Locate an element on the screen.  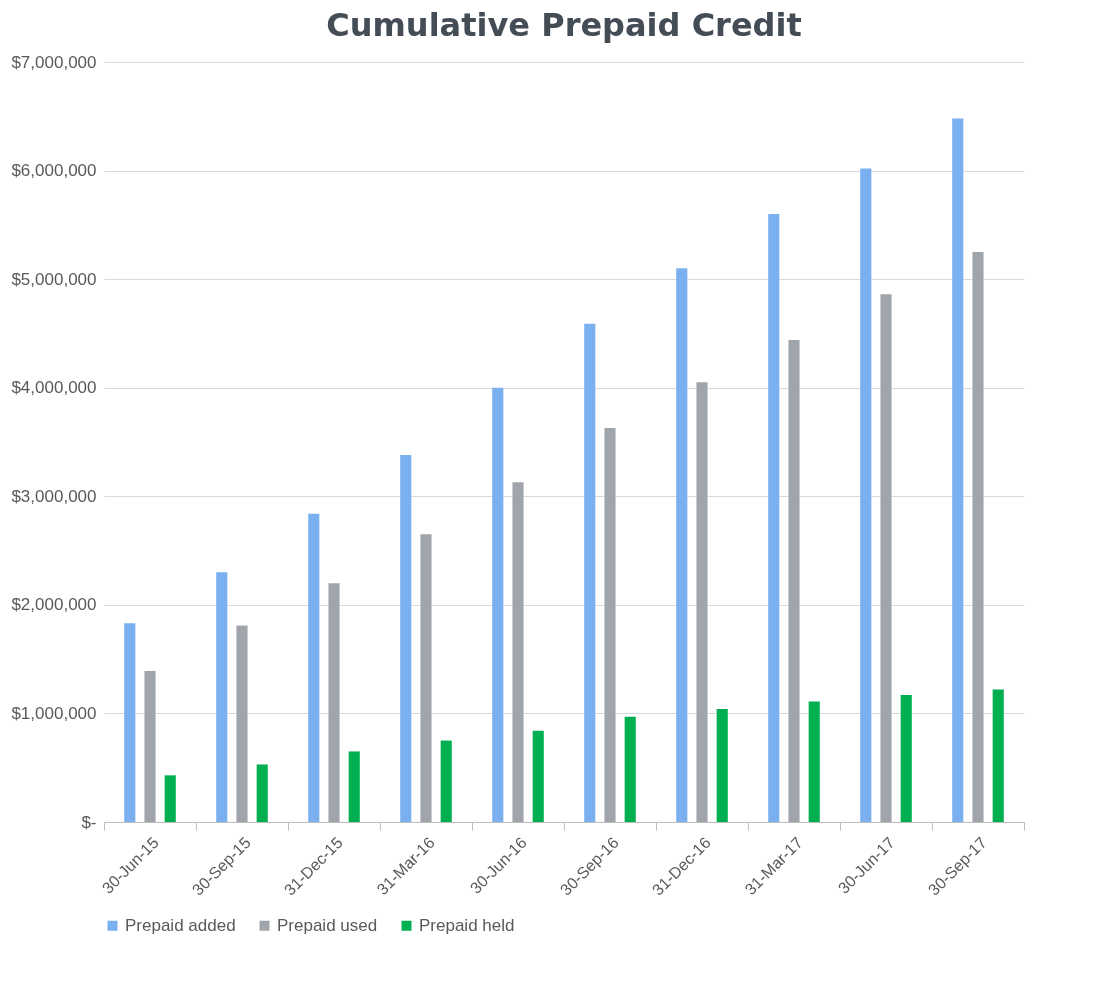
y-tick-label: $4,000,000 is located at coordinates (54, 388).